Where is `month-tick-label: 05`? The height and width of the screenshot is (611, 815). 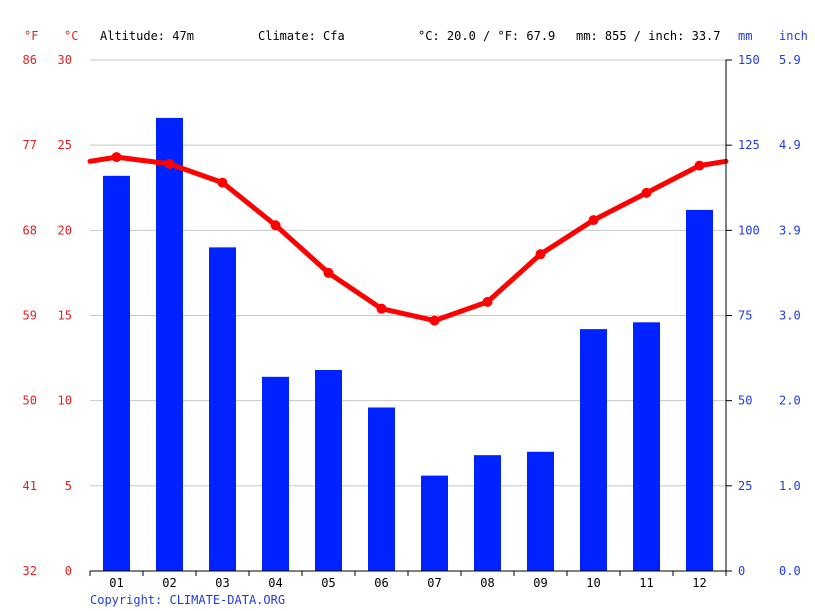
month-tick-label: 05 is located at coordinates (328, 583).